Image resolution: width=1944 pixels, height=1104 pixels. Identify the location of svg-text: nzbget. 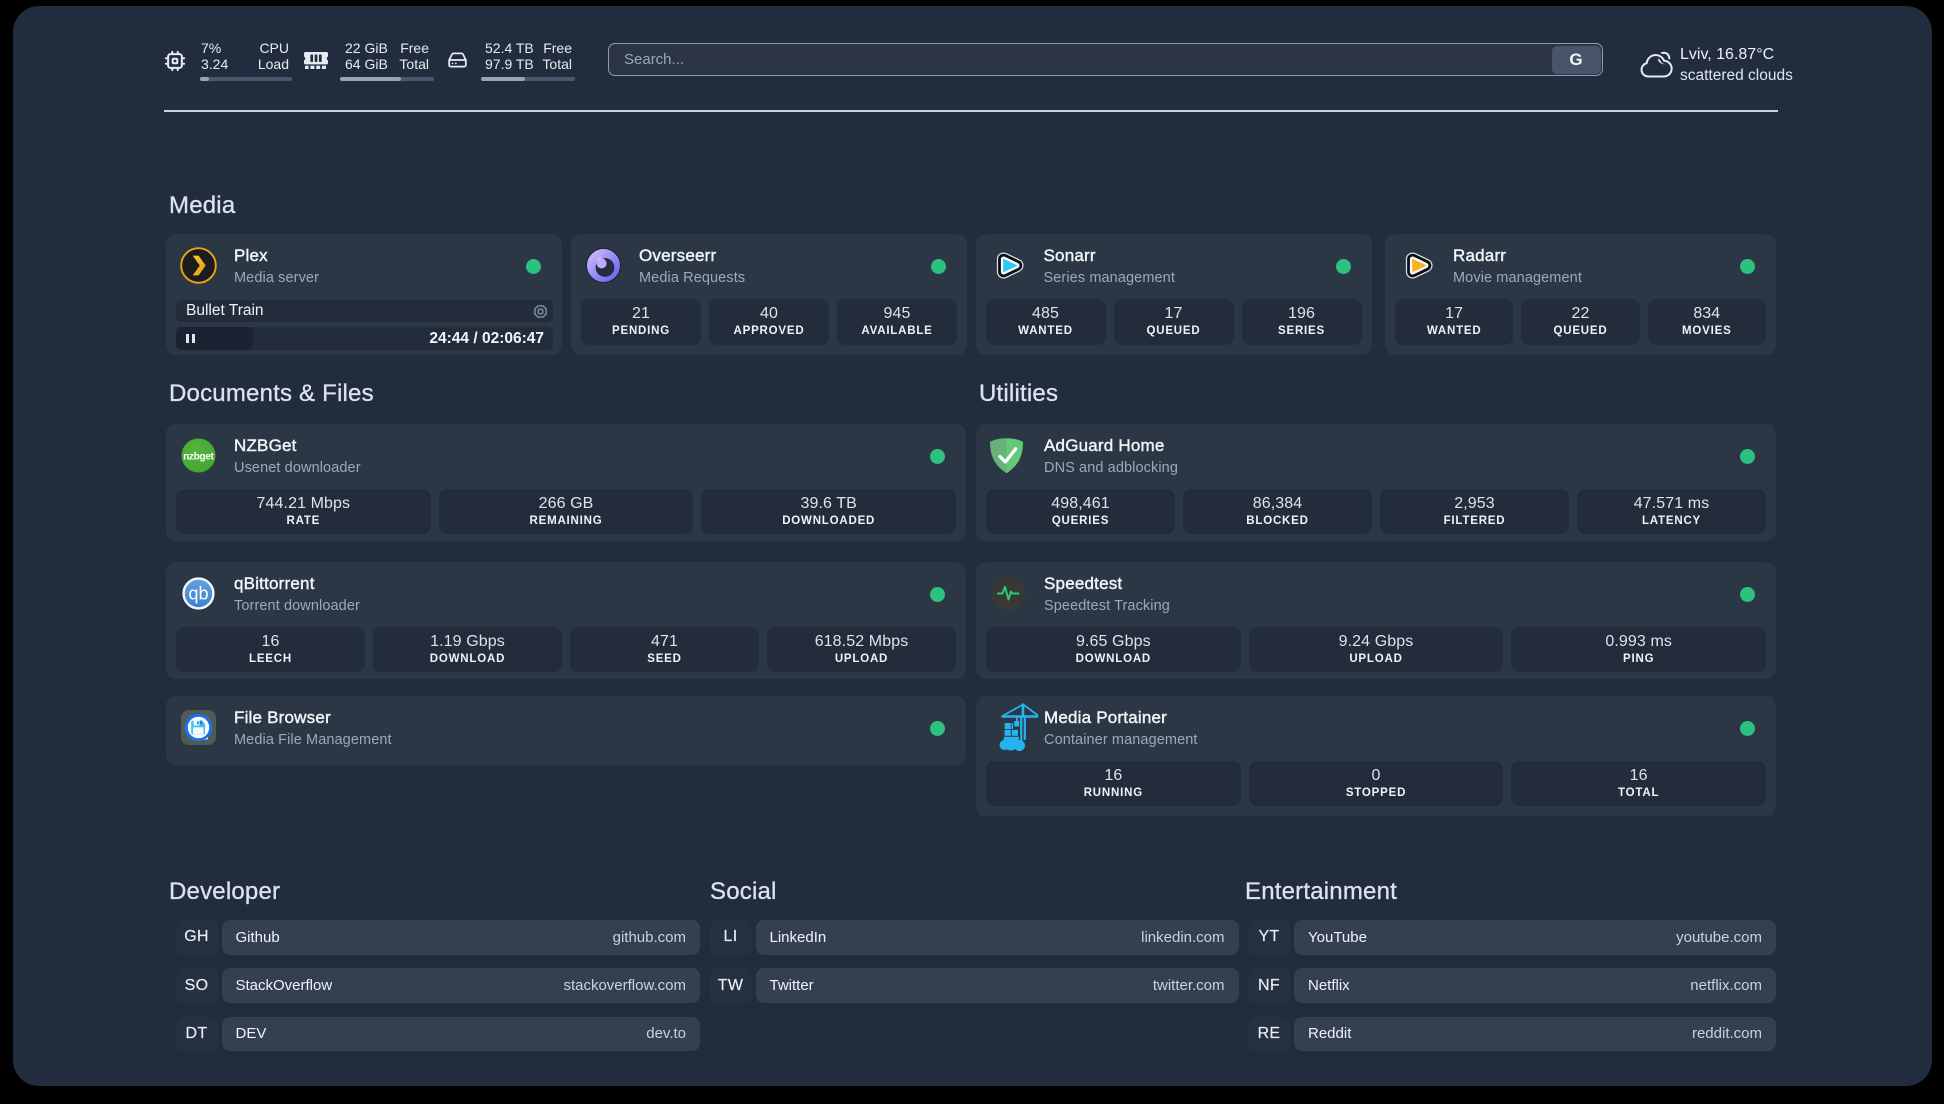
(198, 456).